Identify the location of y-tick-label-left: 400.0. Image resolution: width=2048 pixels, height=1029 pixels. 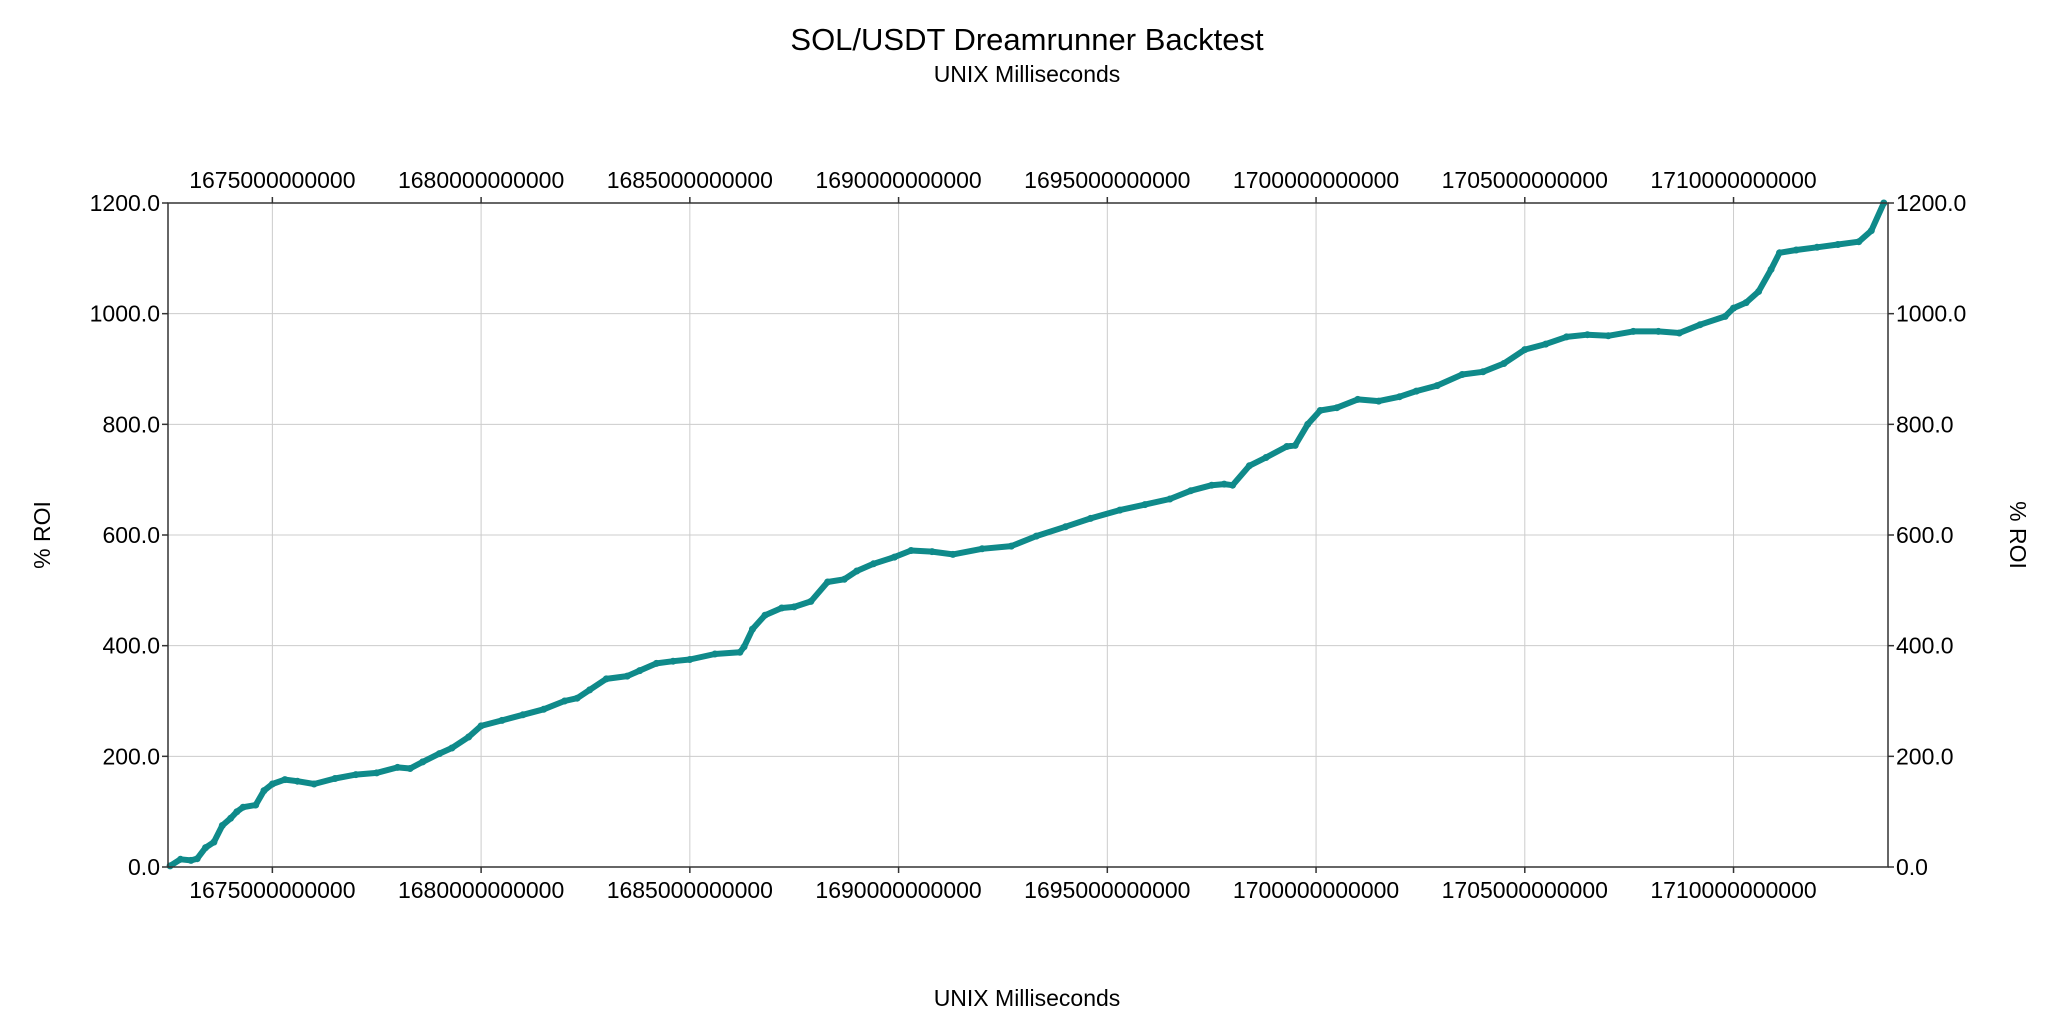
(131, 646).